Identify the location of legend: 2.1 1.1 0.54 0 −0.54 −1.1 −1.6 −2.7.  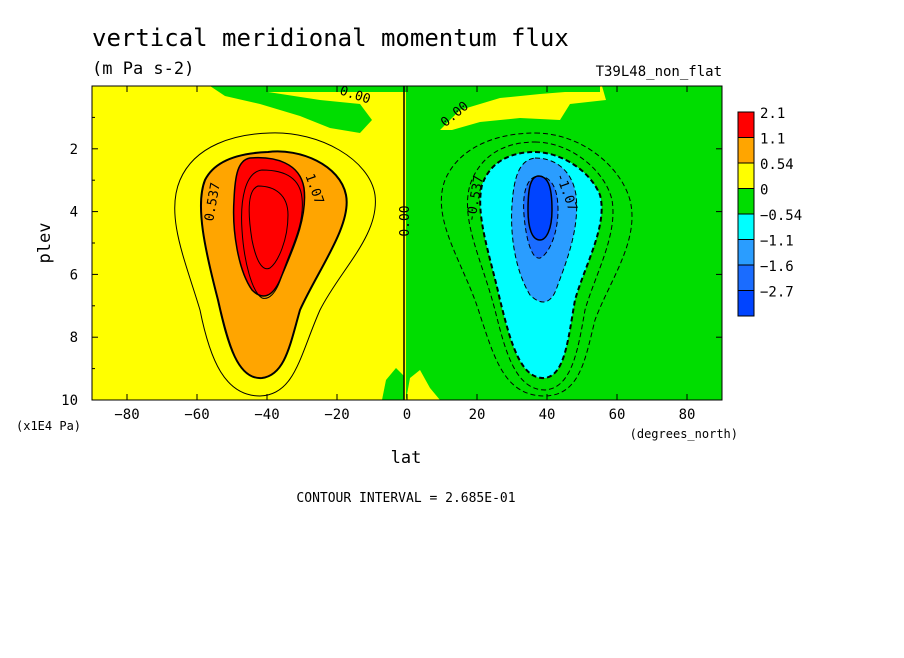
(769, 211).